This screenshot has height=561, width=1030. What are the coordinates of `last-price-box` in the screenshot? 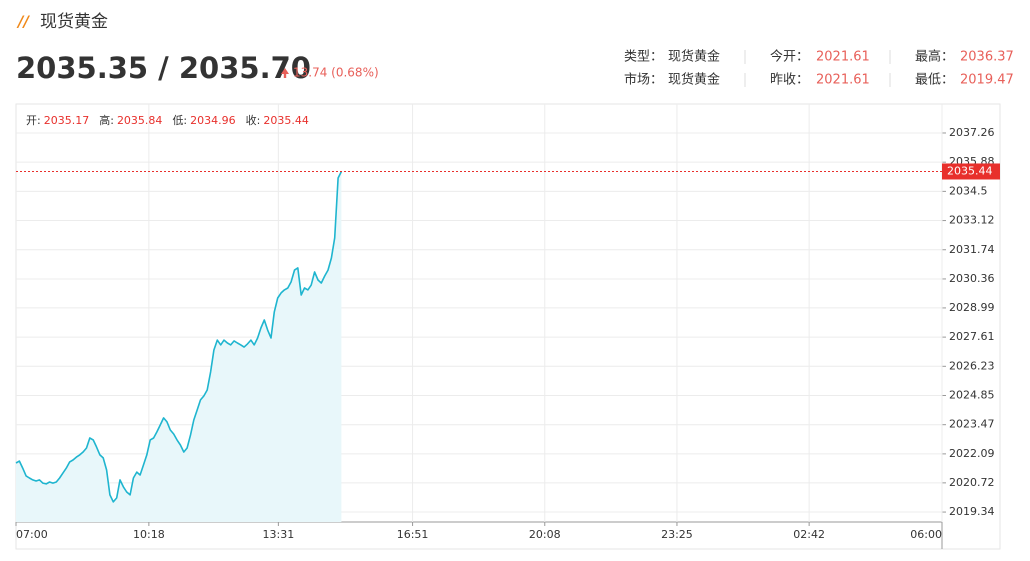 It's located at (971, 171).